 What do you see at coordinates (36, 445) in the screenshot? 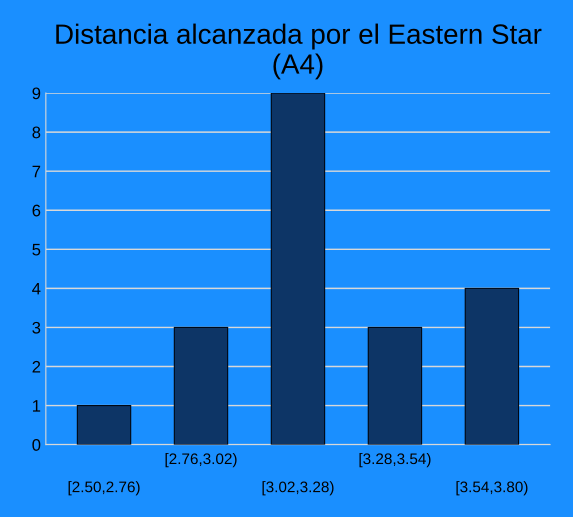
I see `y-tick-label: 0` at bounding box center [36, 445].